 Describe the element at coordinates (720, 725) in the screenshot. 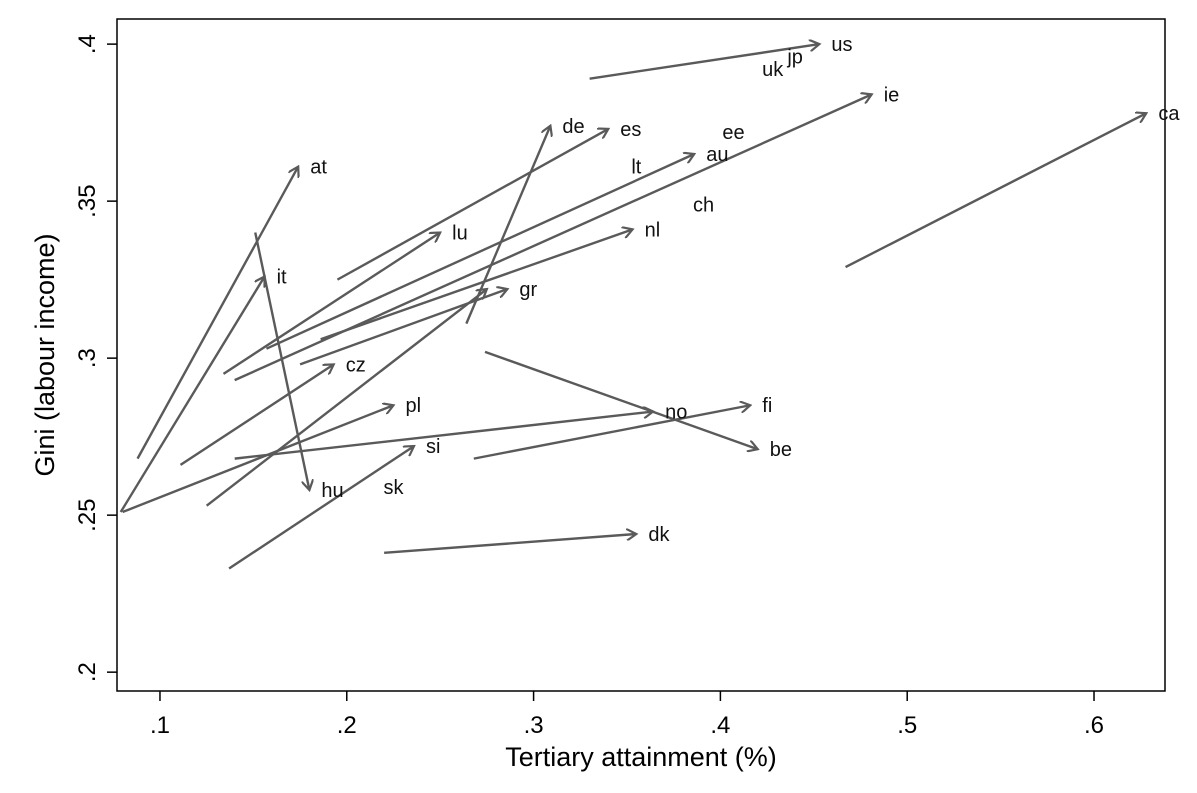

I see `x-tick-label: .4` at that location.